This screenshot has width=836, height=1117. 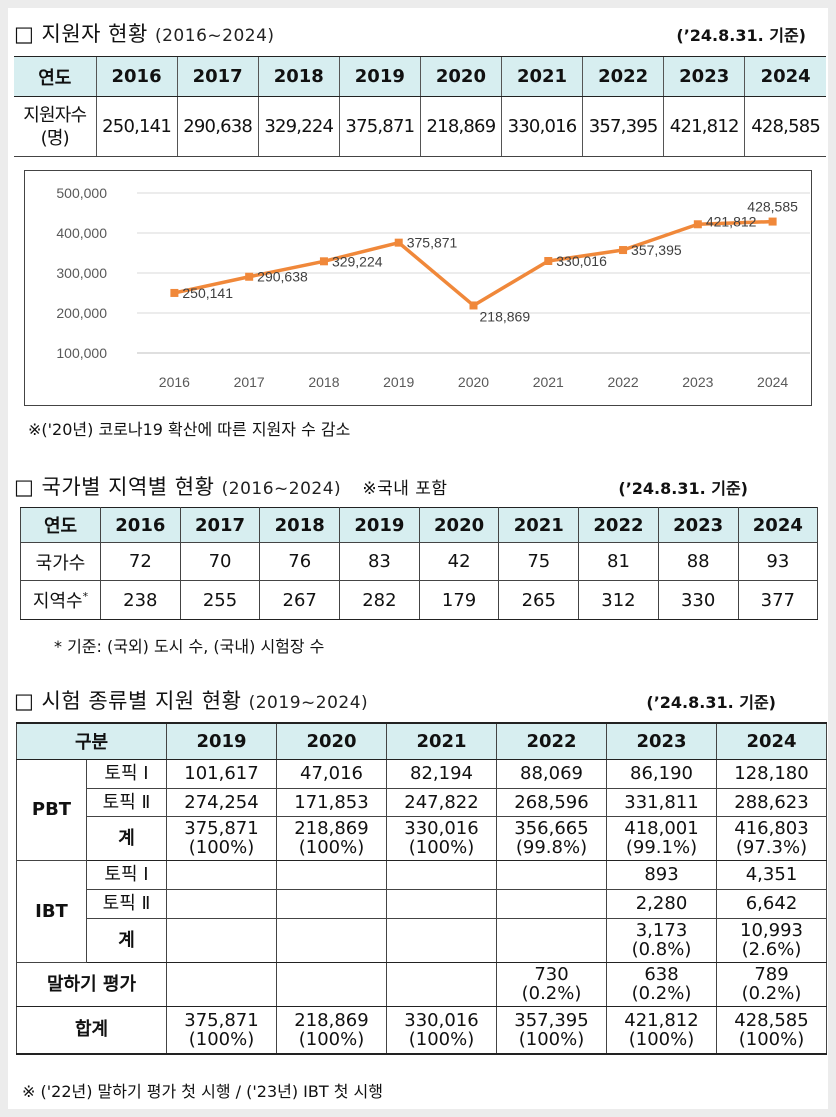 What do you see at coordinates (189, 646) in the screenshot?
I see `section2-footnote: * 기준: (국외) 도시 수, (국내) 시험장 수` at bounding box center [189, 646].